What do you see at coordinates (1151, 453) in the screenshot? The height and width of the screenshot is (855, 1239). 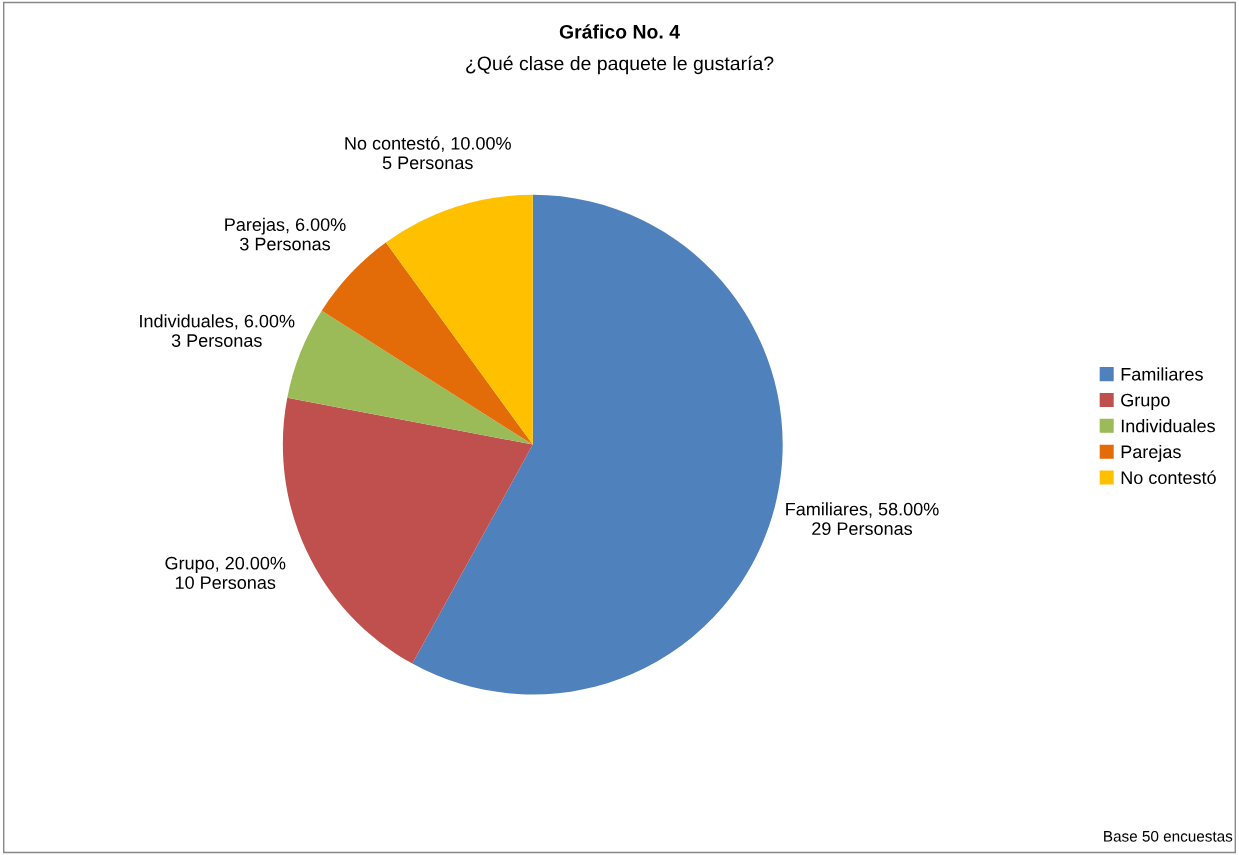 I see `legend-label: Parejas` at bounding box center [1151, 453].